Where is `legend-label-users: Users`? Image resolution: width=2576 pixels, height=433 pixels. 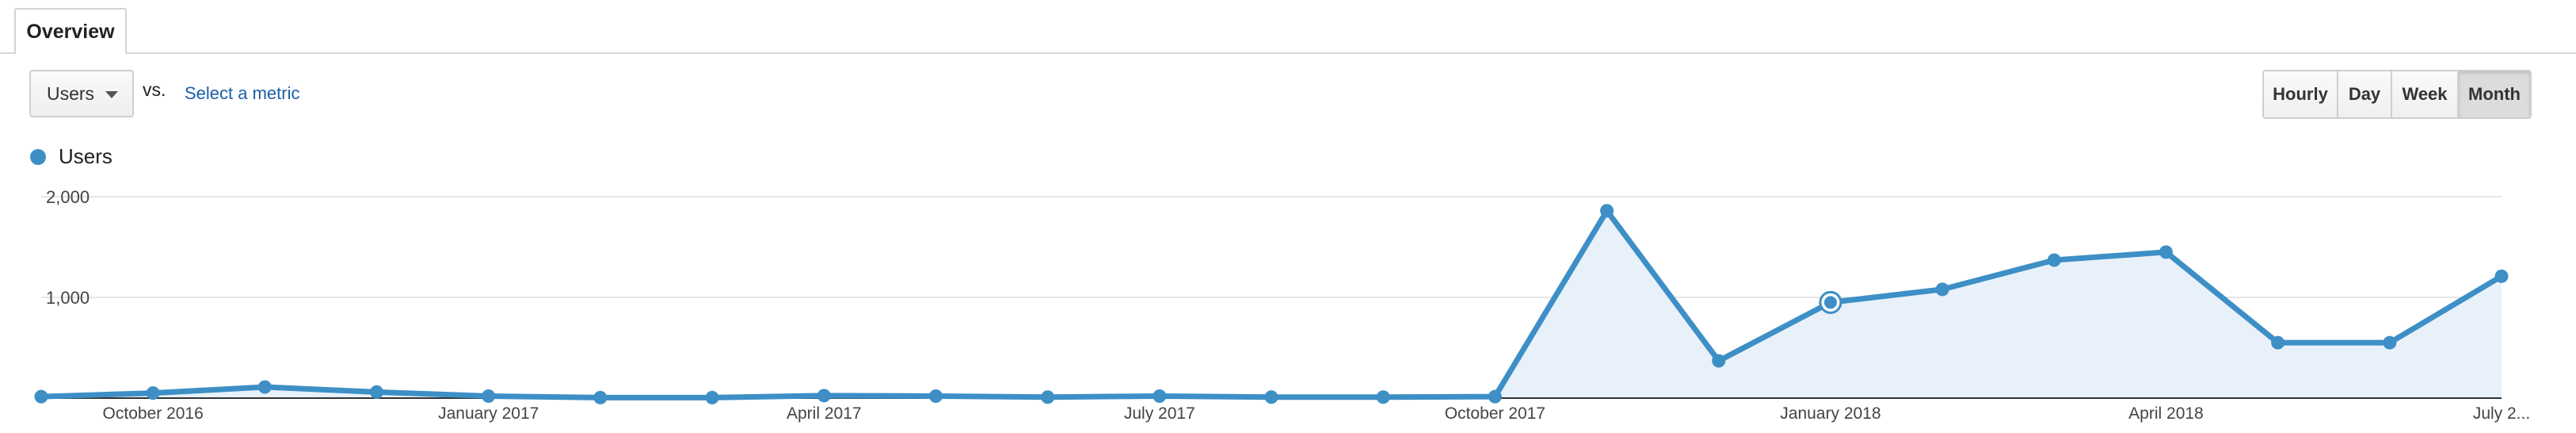 legend-label-users: Users is located at coordinates (85, 156).